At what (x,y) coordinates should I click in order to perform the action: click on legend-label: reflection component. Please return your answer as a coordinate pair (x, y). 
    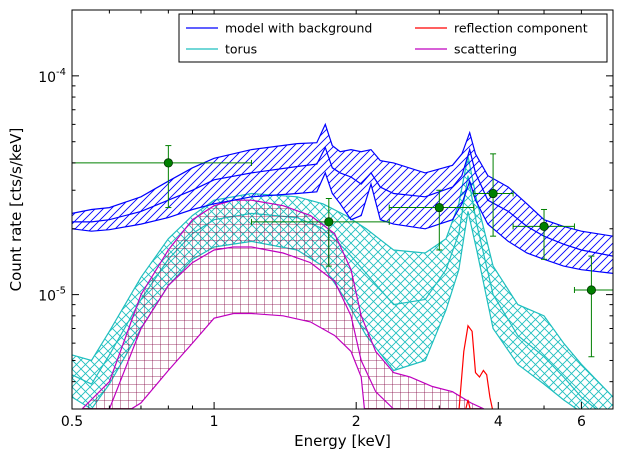
    Looking at the image, I should click on (521, 28).